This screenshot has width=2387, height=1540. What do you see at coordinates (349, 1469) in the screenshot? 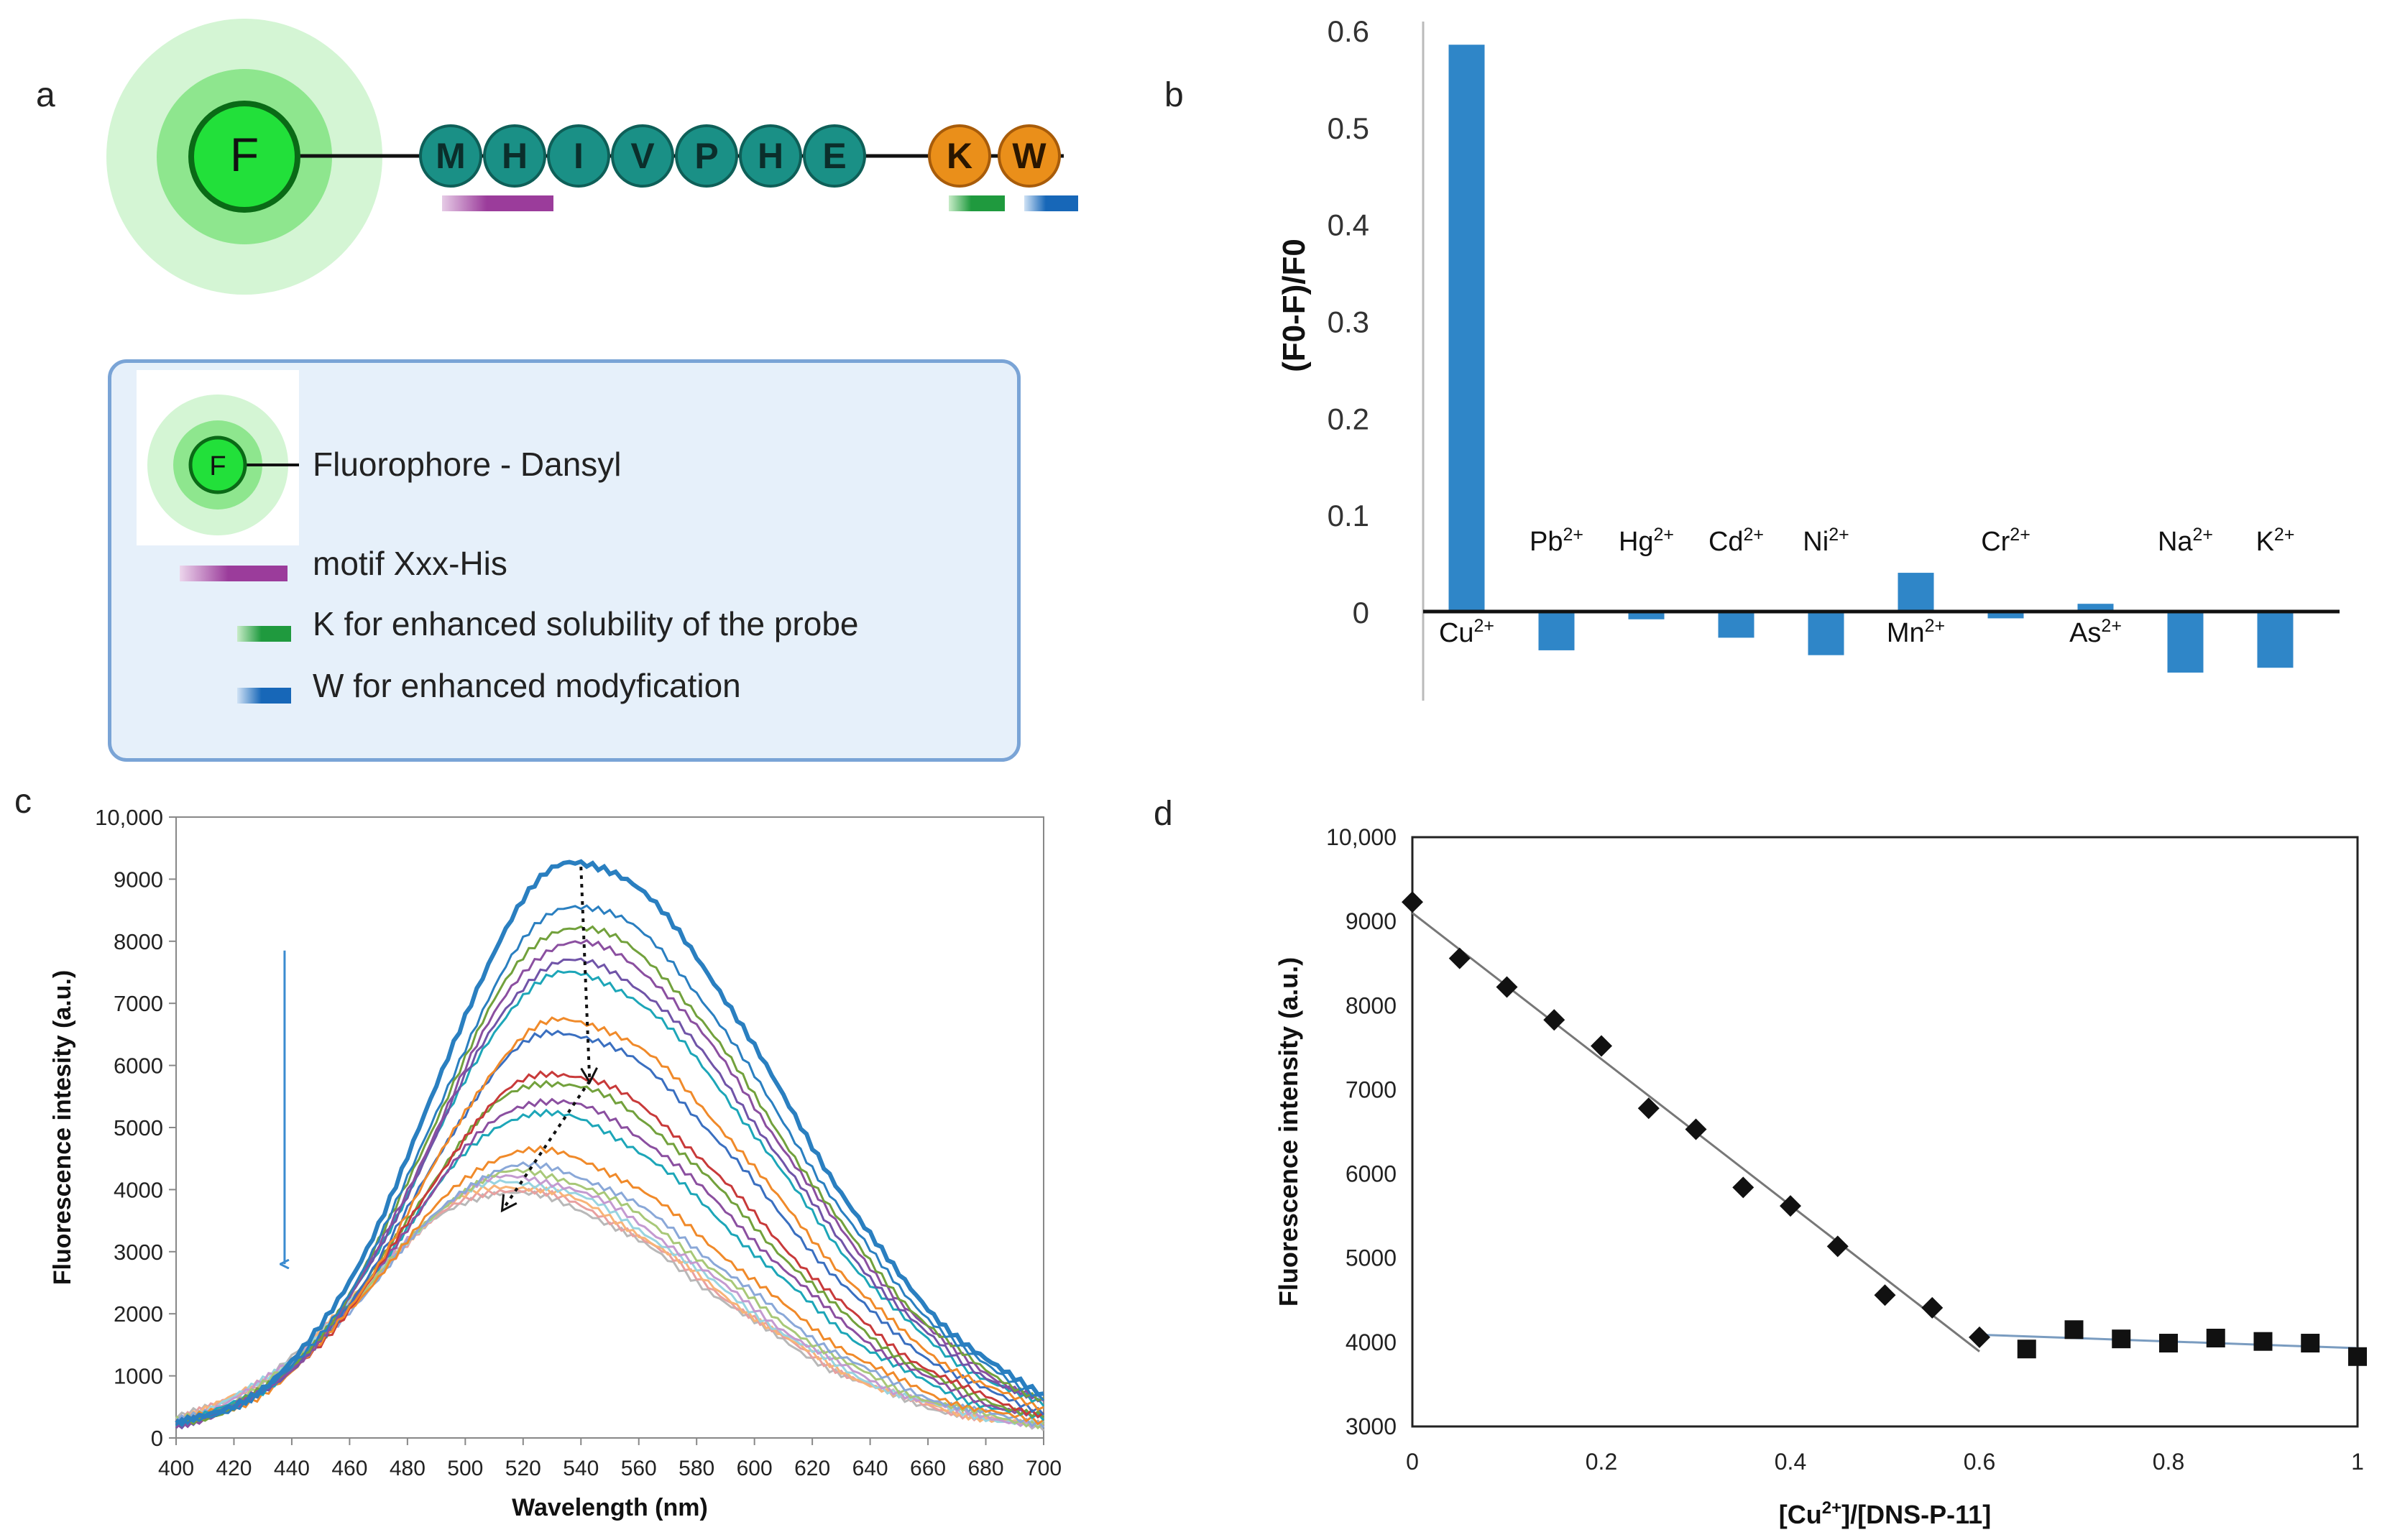
I see `c-xtick-3: 460` at bounding box center [349, 1469].